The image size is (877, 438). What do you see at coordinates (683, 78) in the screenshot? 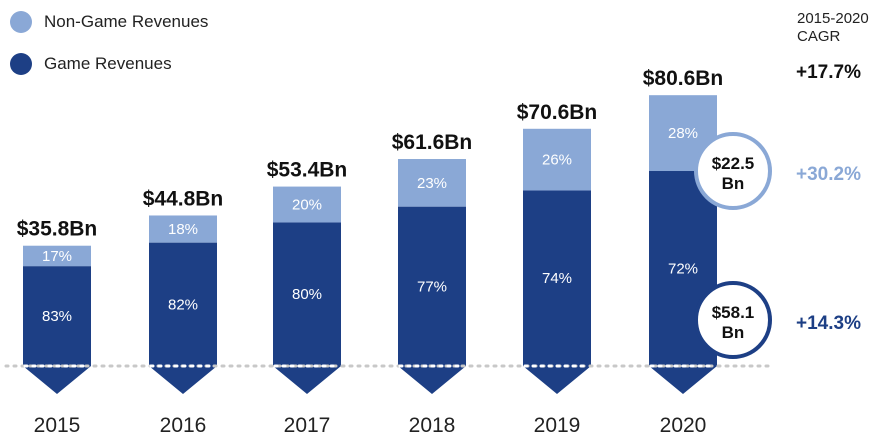
I see `label-total-2020: $80.6Bn` at bounding box center [683, 78].